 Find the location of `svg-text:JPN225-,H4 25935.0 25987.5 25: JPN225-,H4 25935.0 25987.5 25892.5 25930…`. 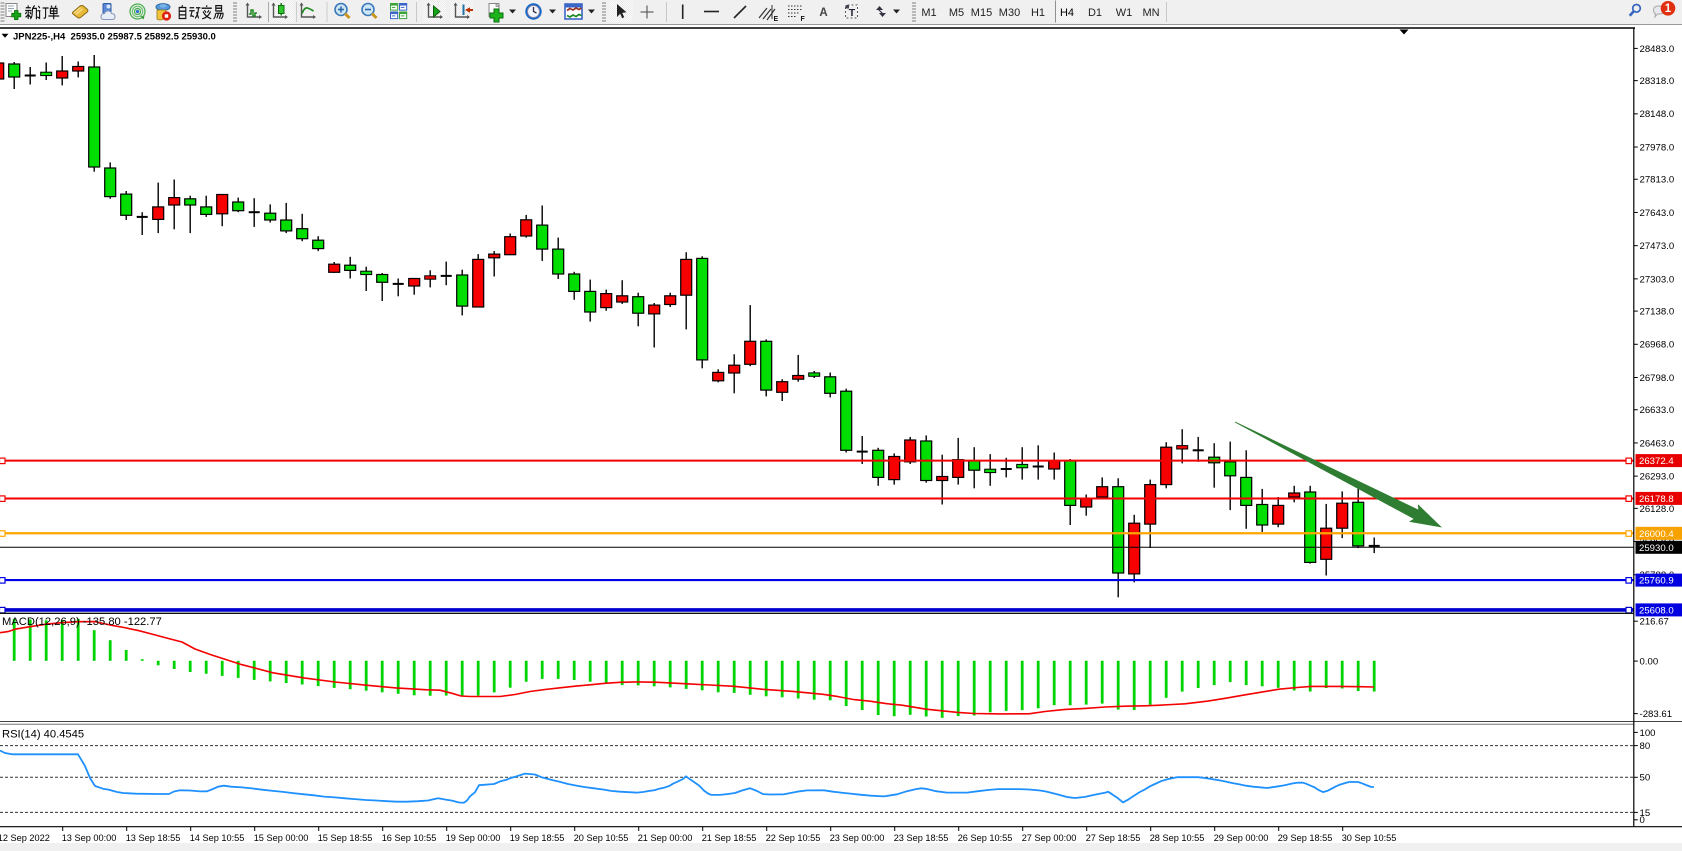

svg-text:JPN225-,H4 25935.0 25987.5 25: JPN225-,H4 25935.0 25987.5 25892.5 25930… is located at coordinates (114, 36).